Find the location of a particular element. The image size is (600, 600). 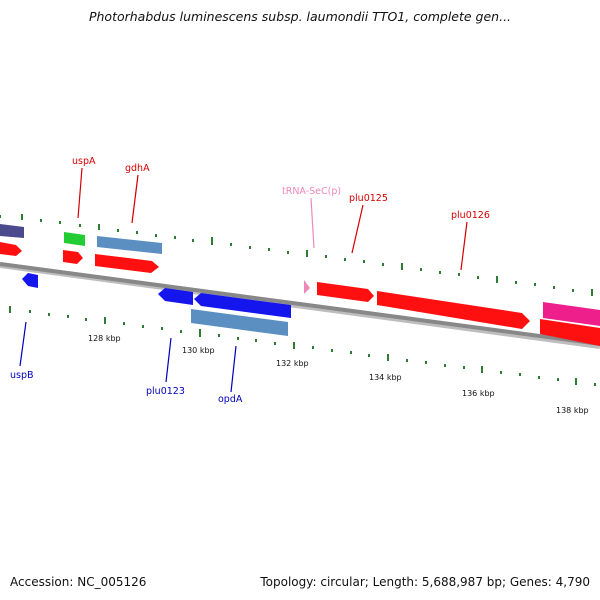

scale-label-132: 132 kbp is located at coordinates (292, 363).